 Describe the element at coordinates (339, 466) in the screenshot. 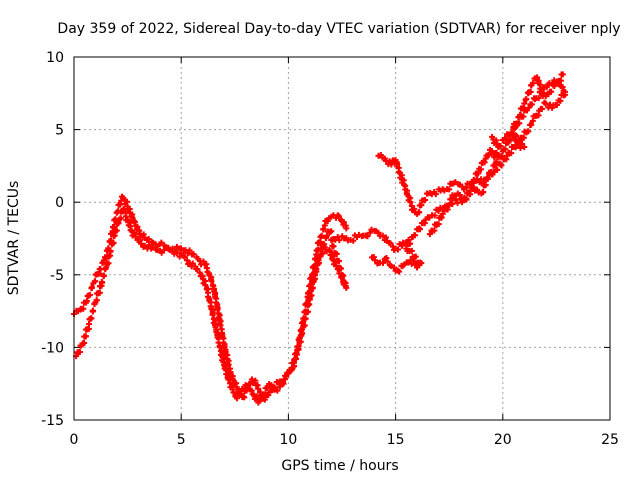

I see `x-axis-label: GPS time / hours` at that location.